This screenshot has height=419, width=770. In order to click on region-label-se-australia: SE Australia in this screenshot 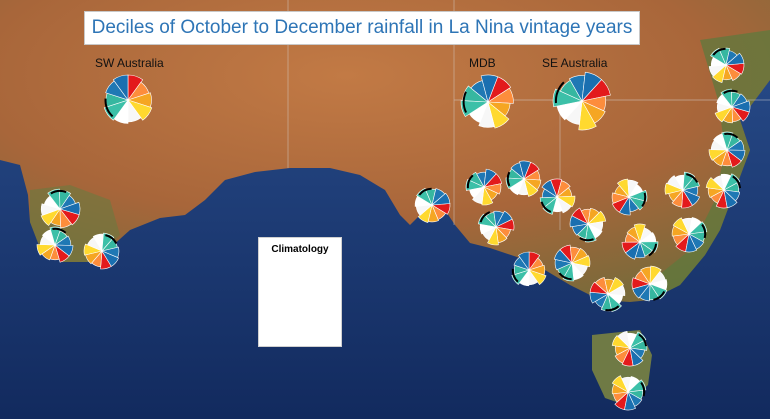, I will do `click(575, 63)`.